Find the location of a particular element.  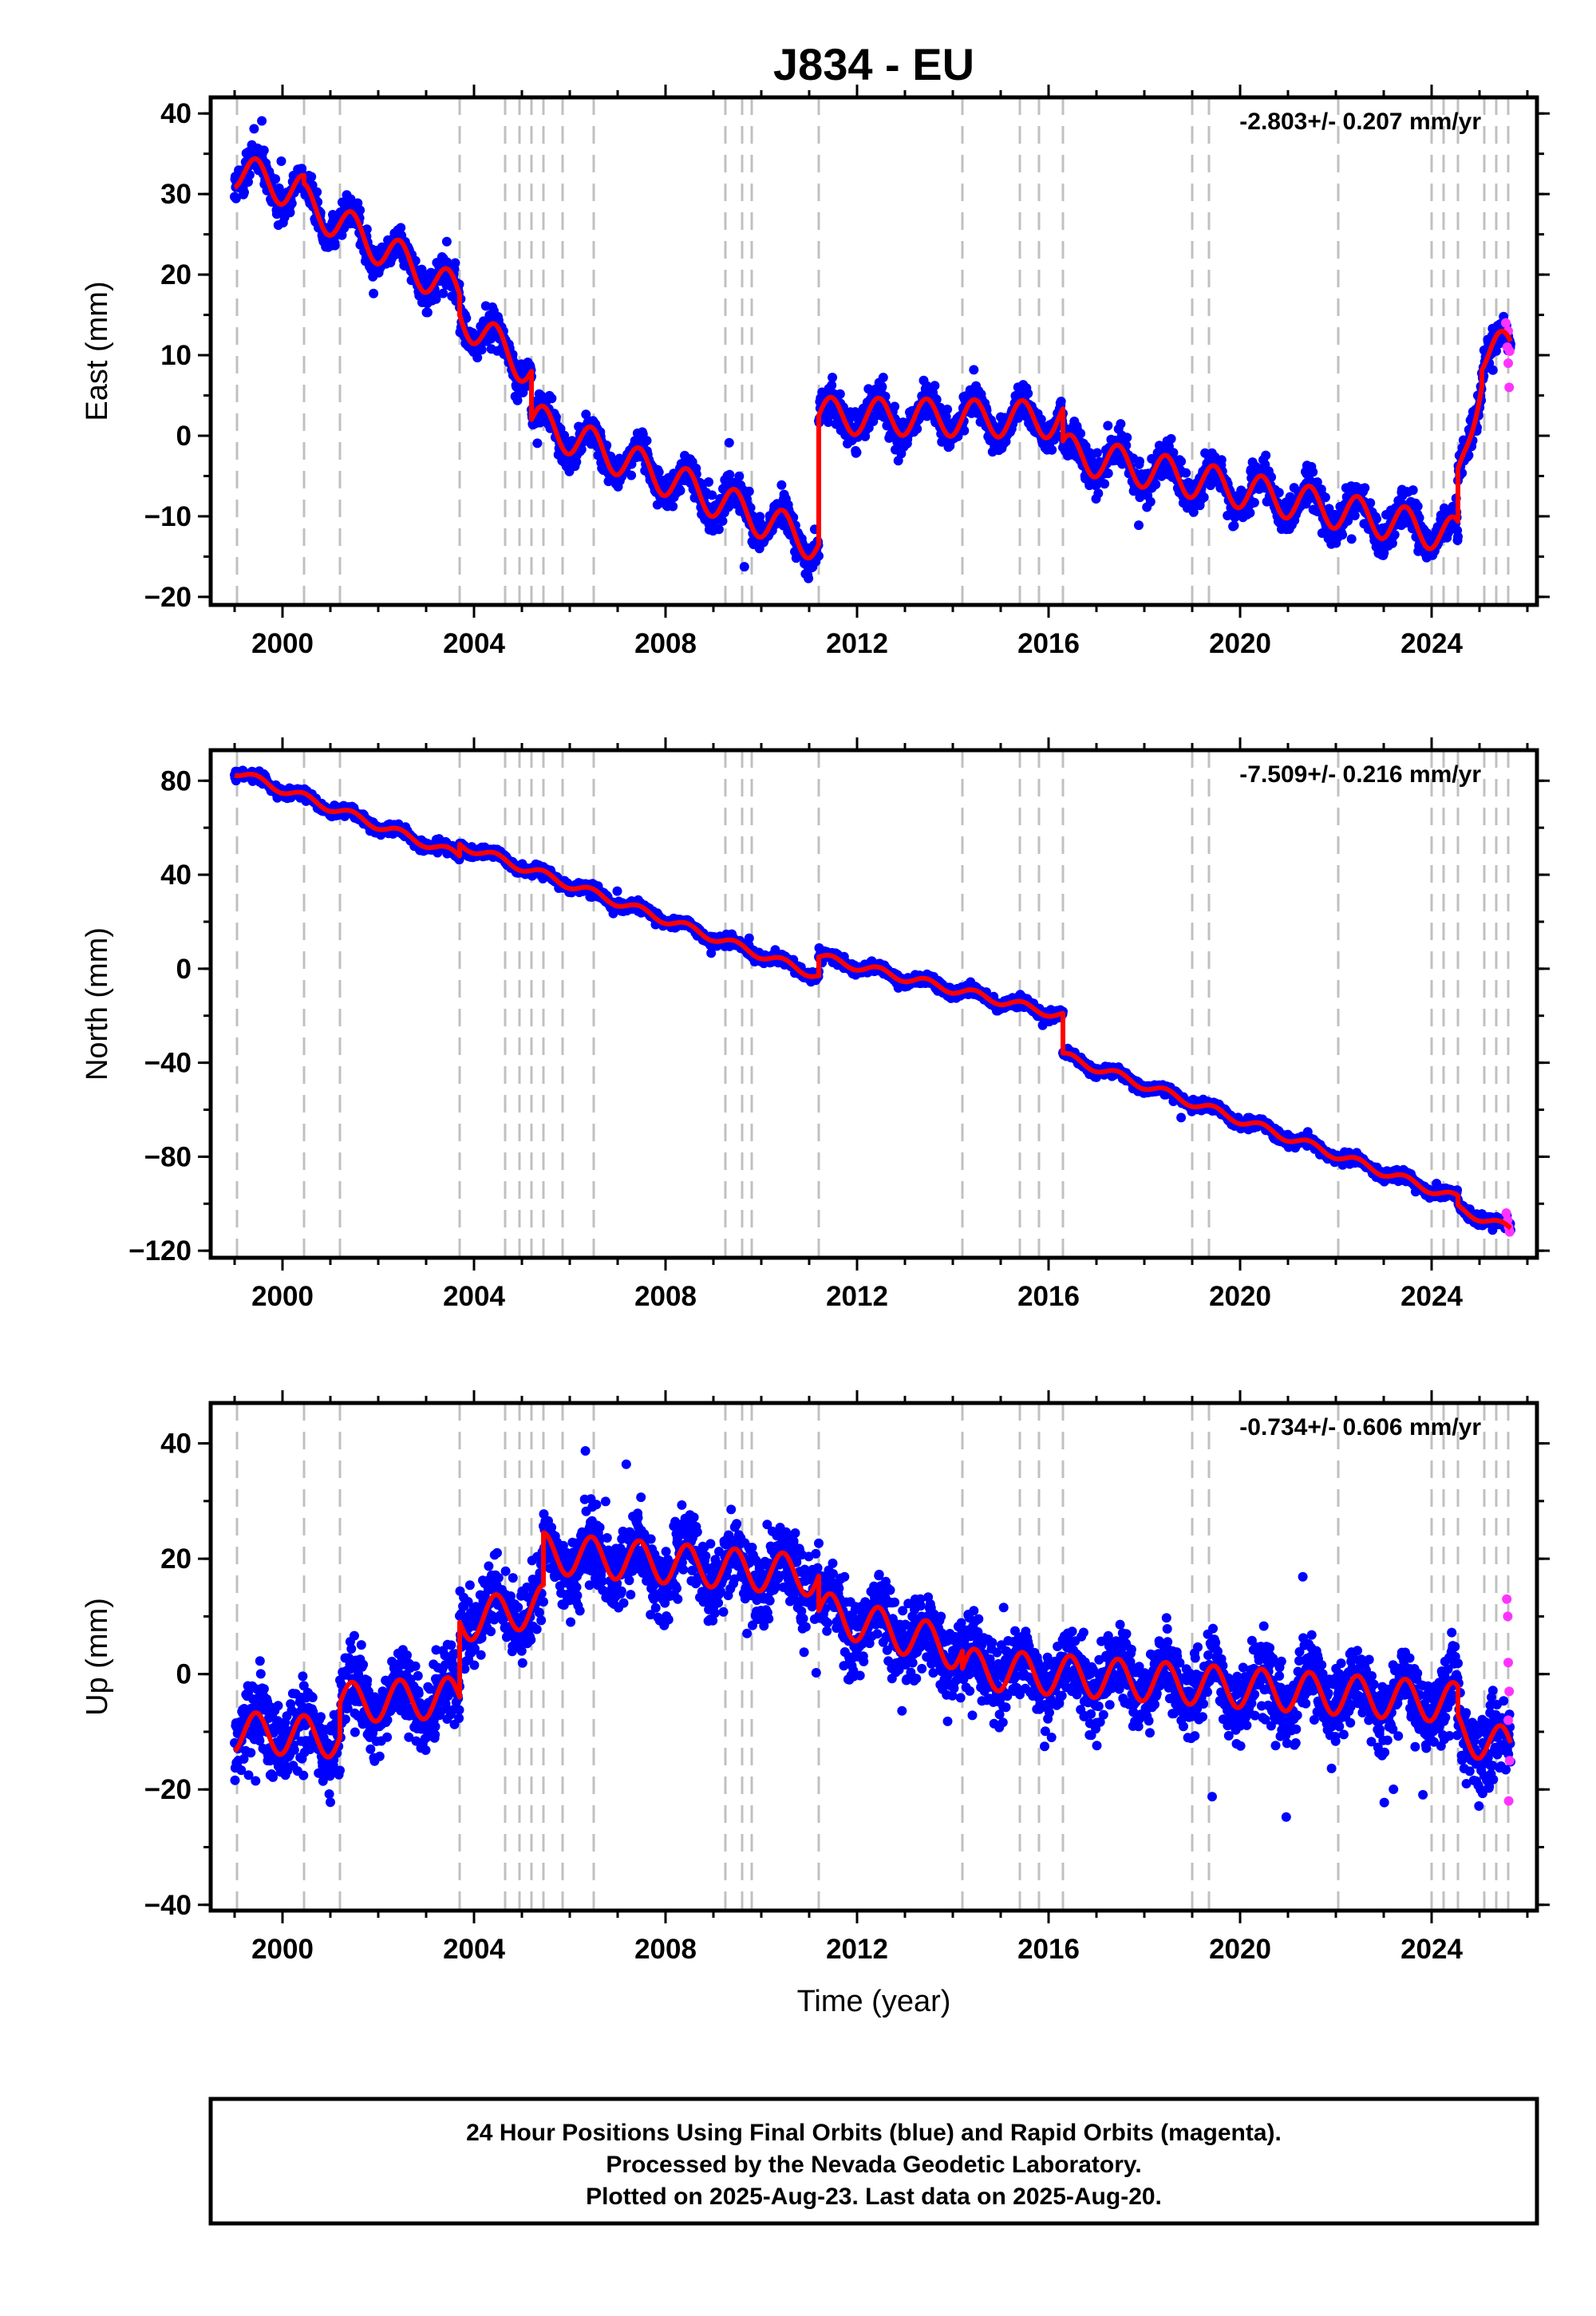

y-tick-label: 40 is located at coordinates (176, 113).